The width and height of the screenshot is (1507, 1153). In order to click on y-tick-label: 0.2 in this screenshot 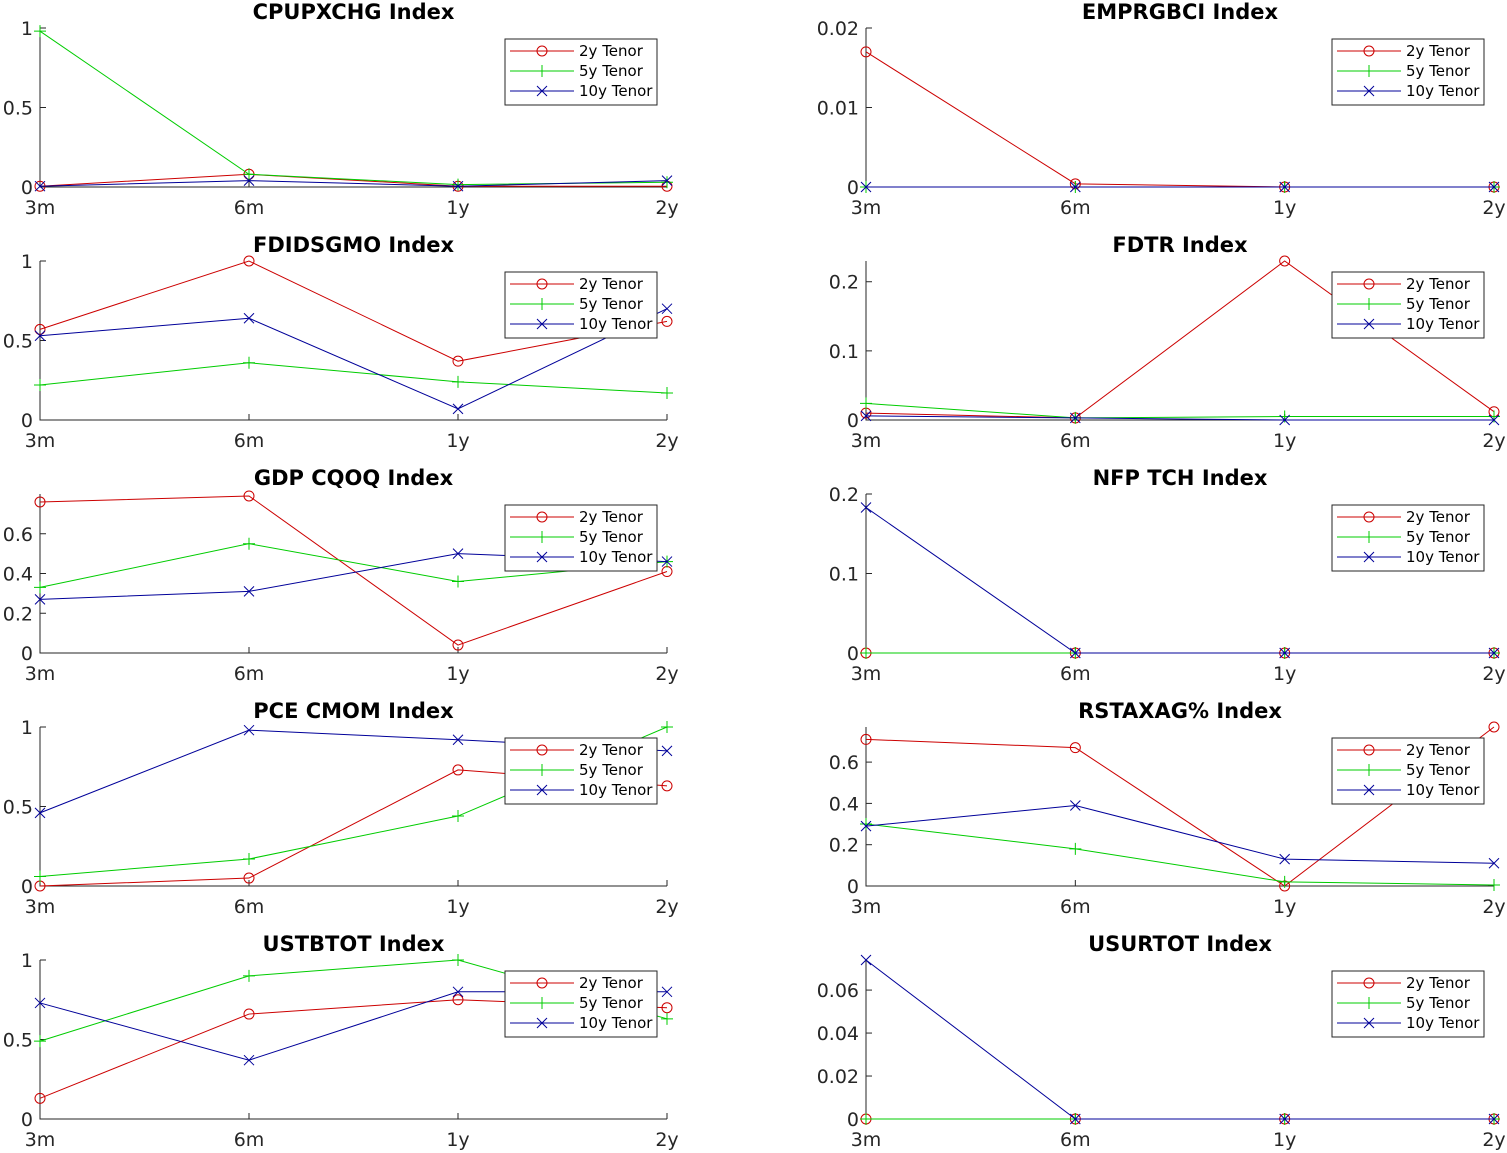, I will do `click(844, 846)`.